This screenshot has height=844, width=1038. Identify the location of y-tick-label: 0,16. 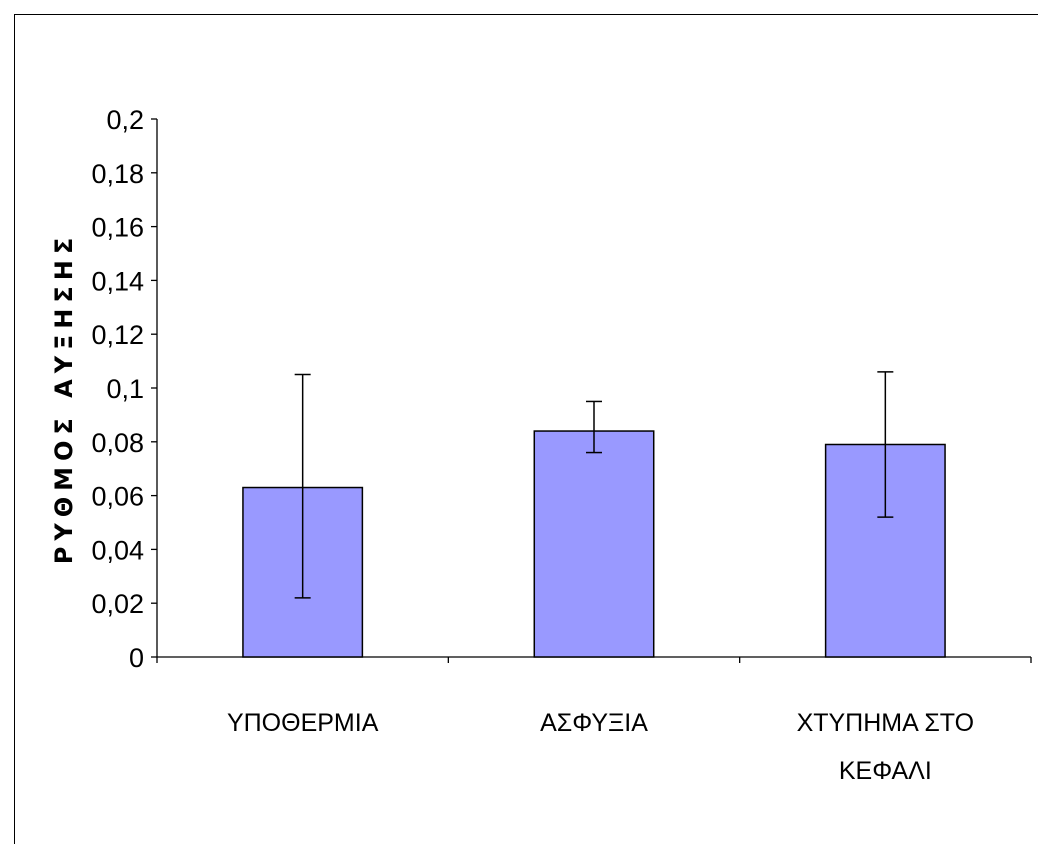
(117, 228).